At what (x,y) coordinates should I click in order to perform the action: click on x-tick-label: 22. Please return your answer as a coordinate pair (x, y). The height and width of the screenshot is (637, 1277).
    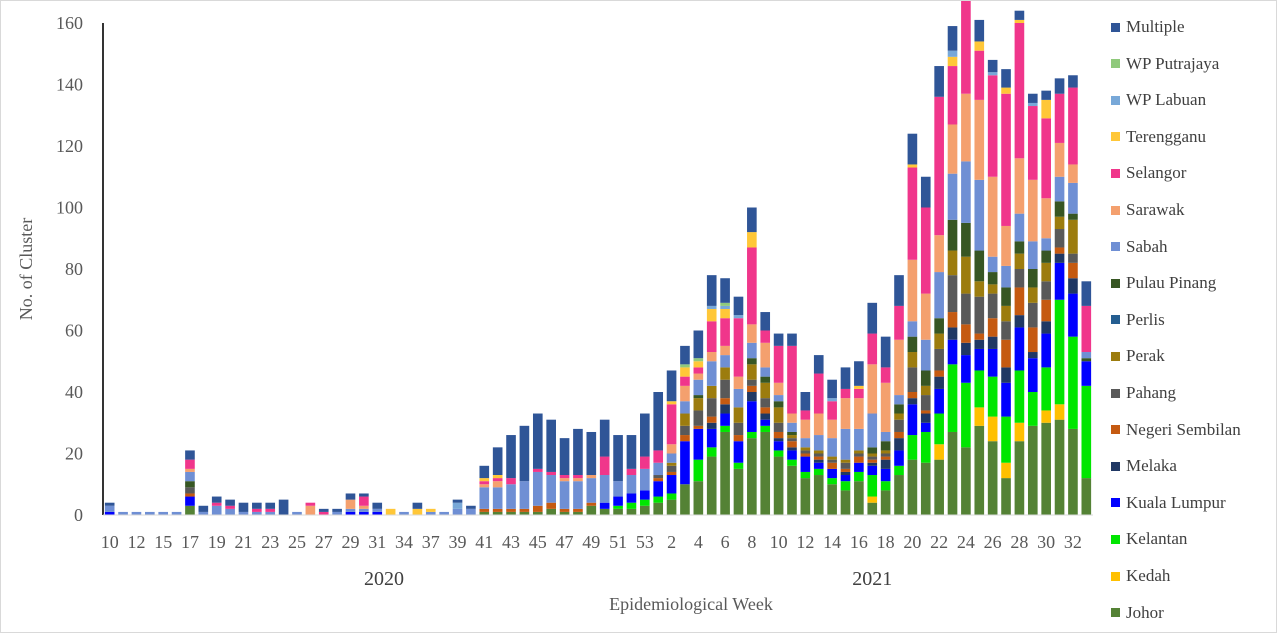
    Looking at the image, I should click on (939, 542).